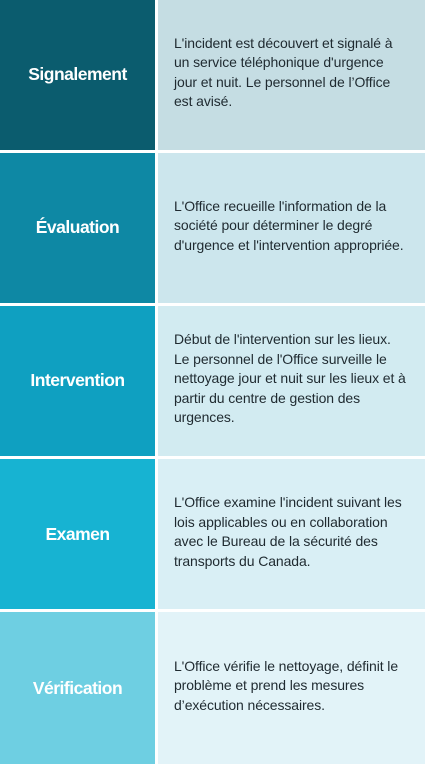 This screenshot has width=425, height=764. I want to click on stage-label: Signalement, so click(77, 75).